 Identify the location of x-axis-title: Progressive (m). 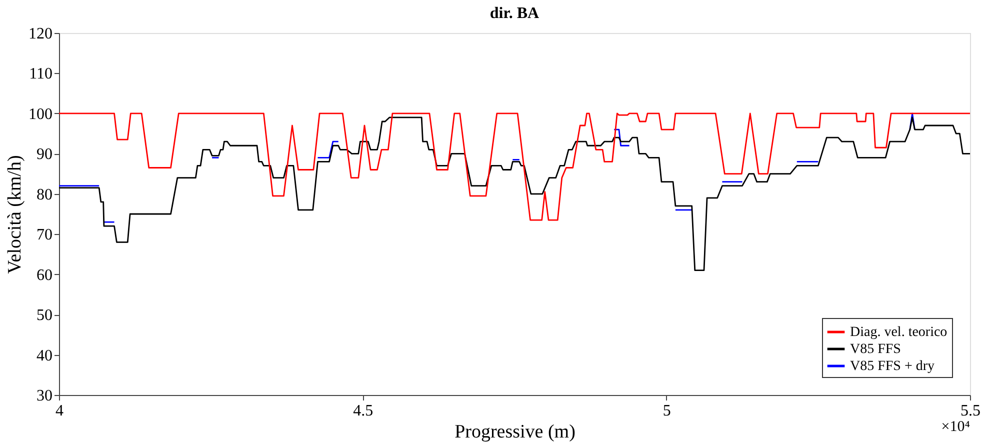
(515, 432).